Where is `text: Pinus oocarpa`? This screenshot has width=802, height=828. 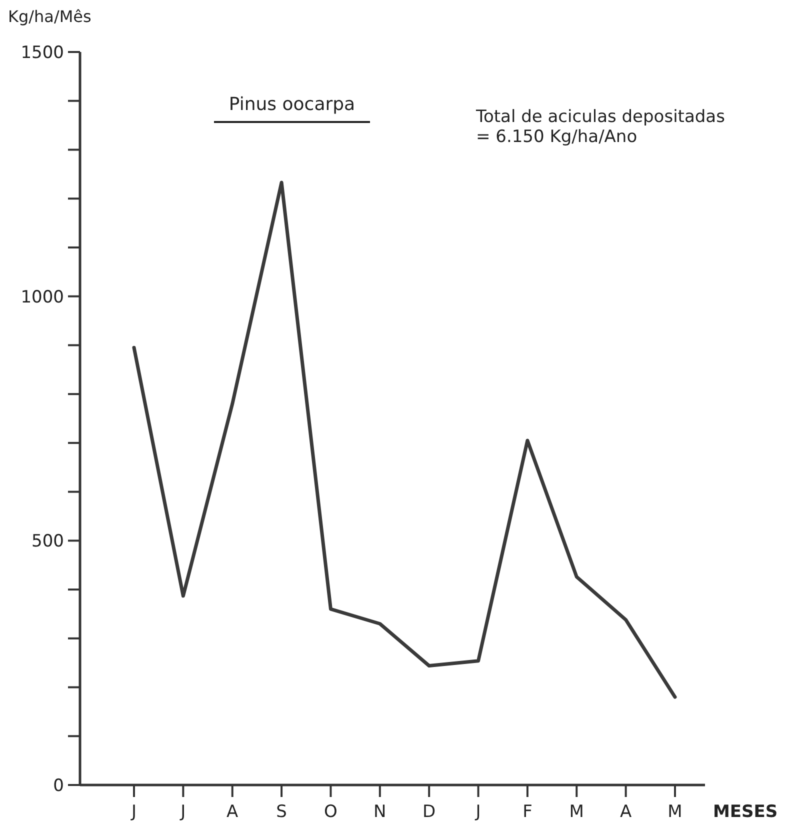
text: Pinus oocarpa is located at coordinates (292, 104).